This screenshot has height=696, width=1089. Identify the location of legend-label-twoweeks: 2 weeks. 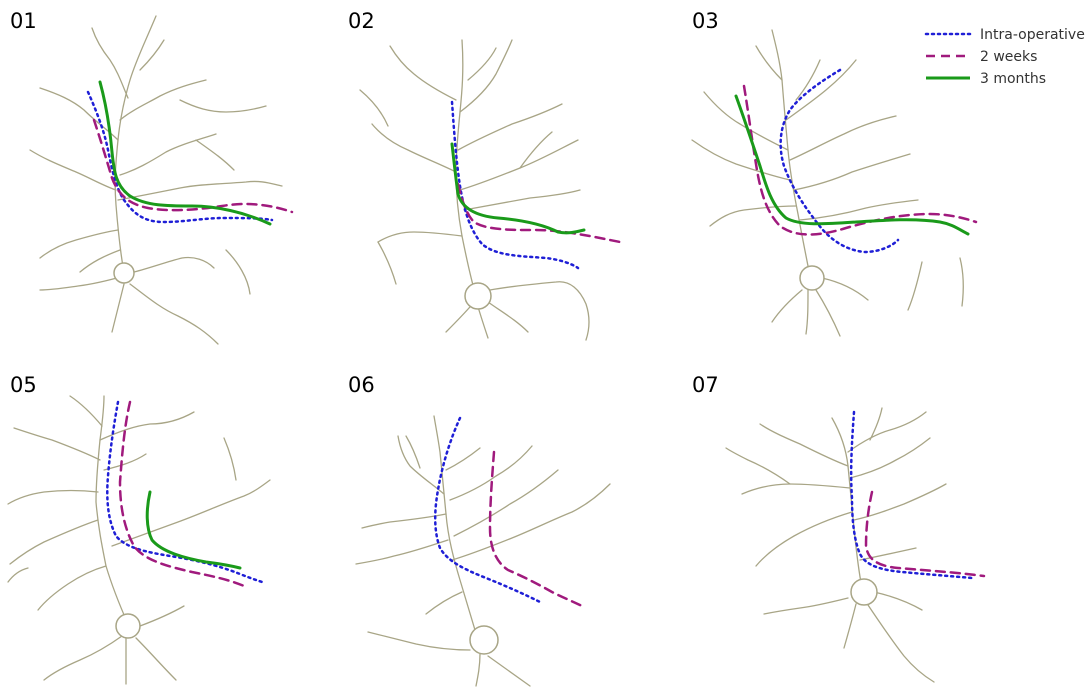
(1008, 57).